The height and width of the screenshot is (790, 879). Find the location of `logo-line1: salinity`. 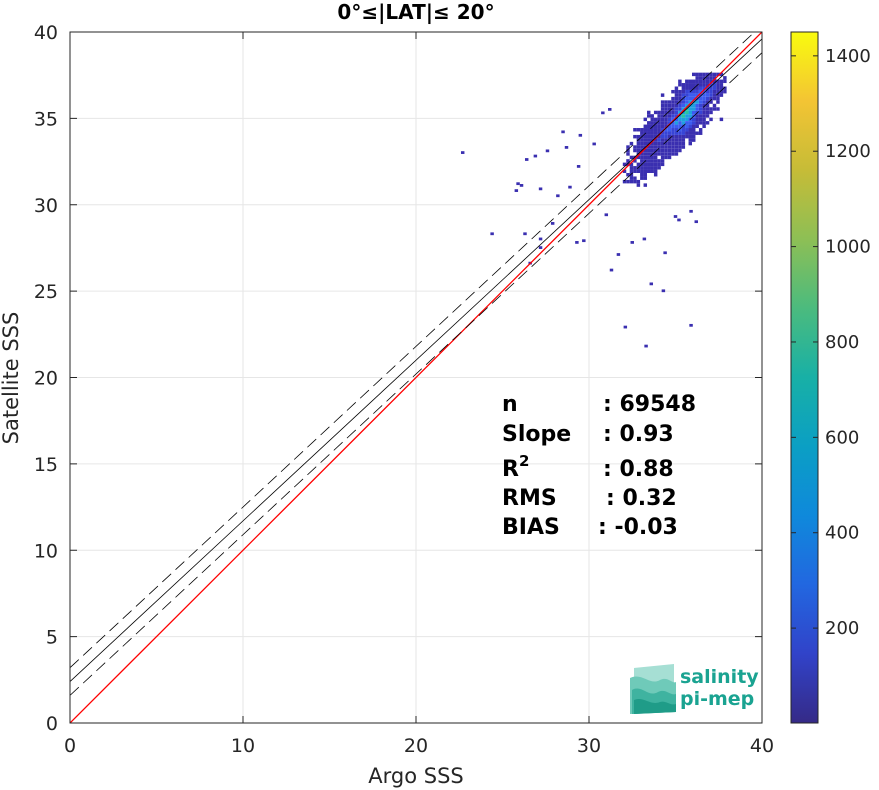

logo-line1: salinity is located at coordinates (719, 677).